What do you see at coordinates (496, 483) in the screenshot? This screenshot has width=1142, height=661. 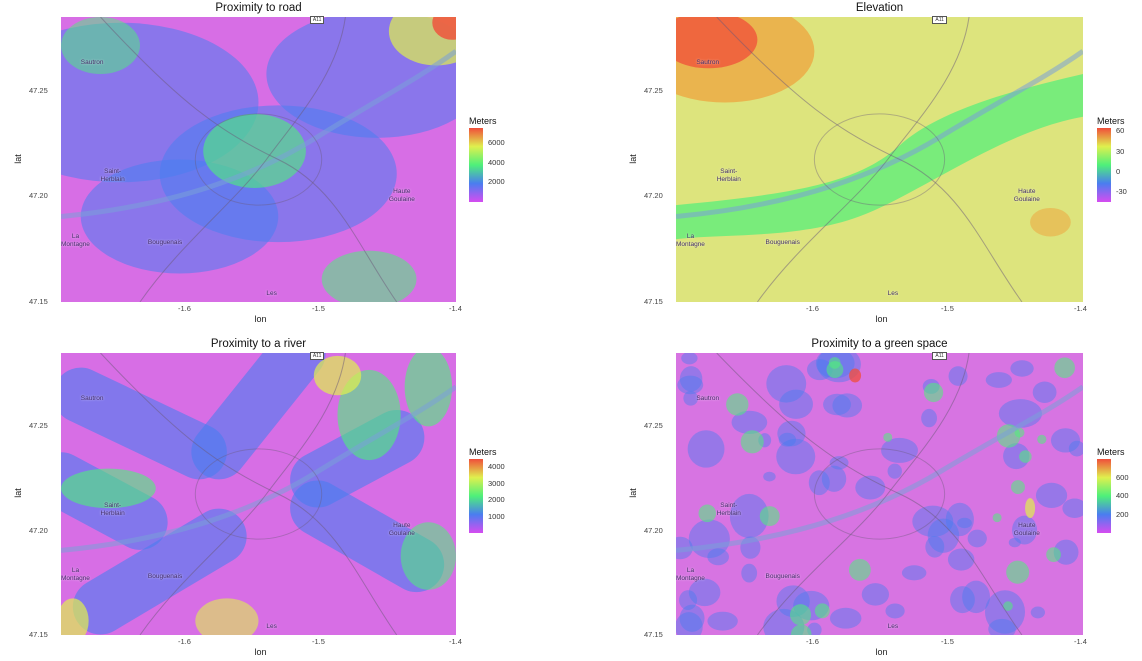 I see `legend-tick-label: 3000` at bounding box center [496, 483].